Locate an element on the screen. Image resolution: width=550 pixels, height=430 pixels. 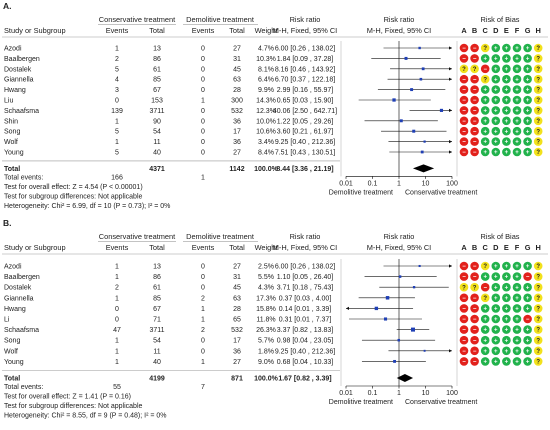
study-name: Dostalek is located at coordinates (18, 69).